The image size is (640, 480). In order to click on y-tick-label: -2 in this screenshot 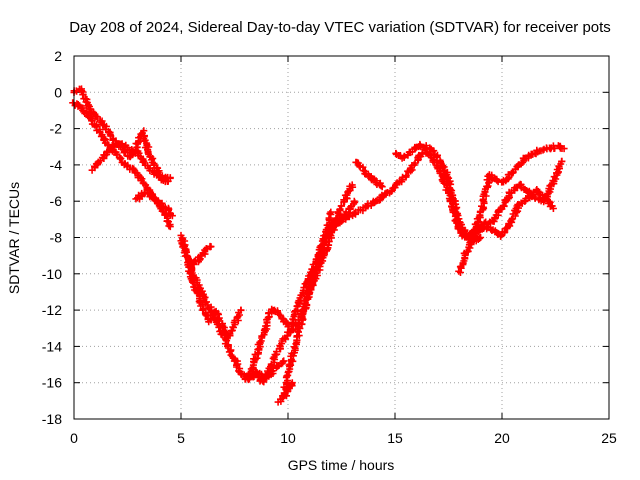, I will do `click(56, 129)`.